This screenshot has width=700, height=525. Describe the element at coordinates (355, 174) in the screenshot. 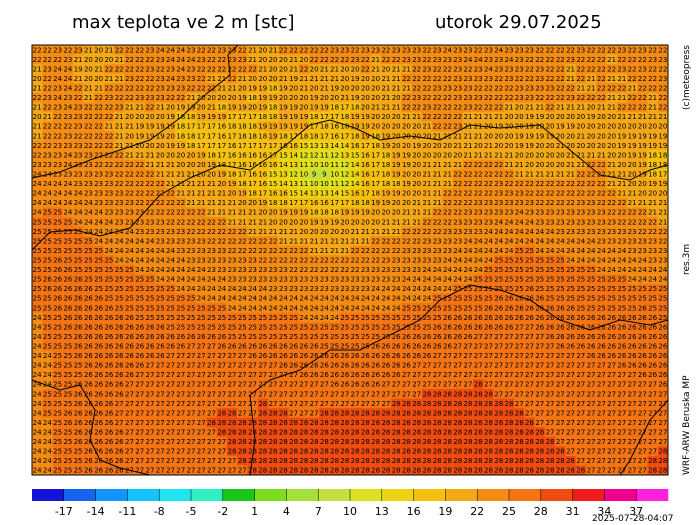

I see `cell-value: 14` at that location.